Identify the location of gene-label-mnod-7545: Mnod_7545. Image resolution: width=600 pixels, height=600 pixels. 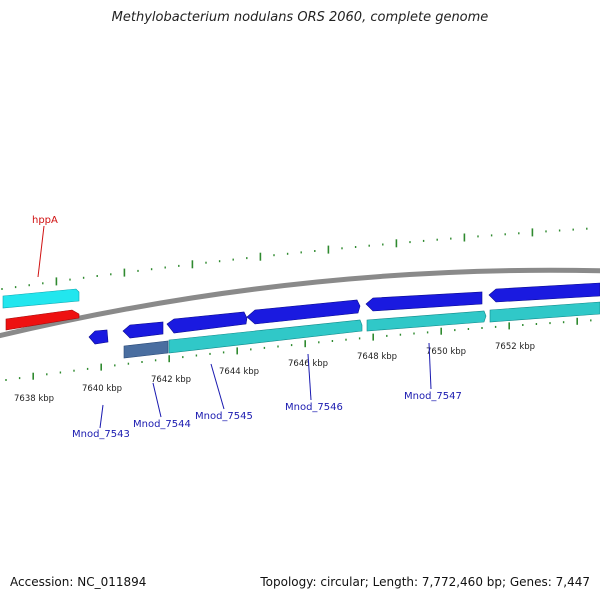
(224, 416).